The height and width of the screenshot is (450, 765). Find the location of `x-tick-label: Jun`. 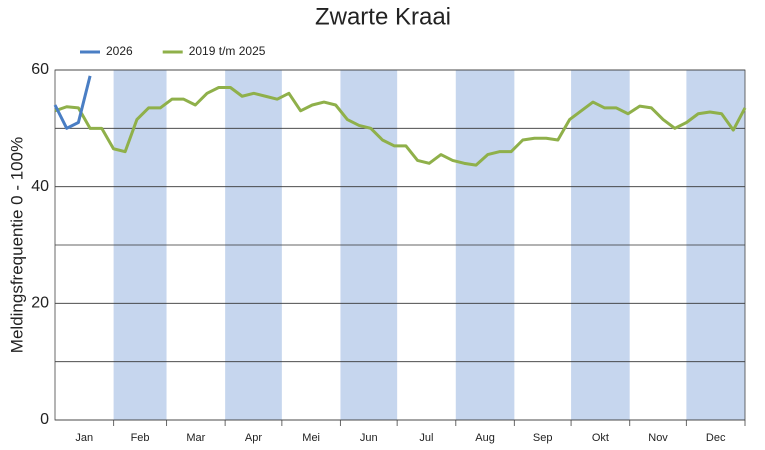

x-tick-label: Jun is located at coordinates (369, 438).